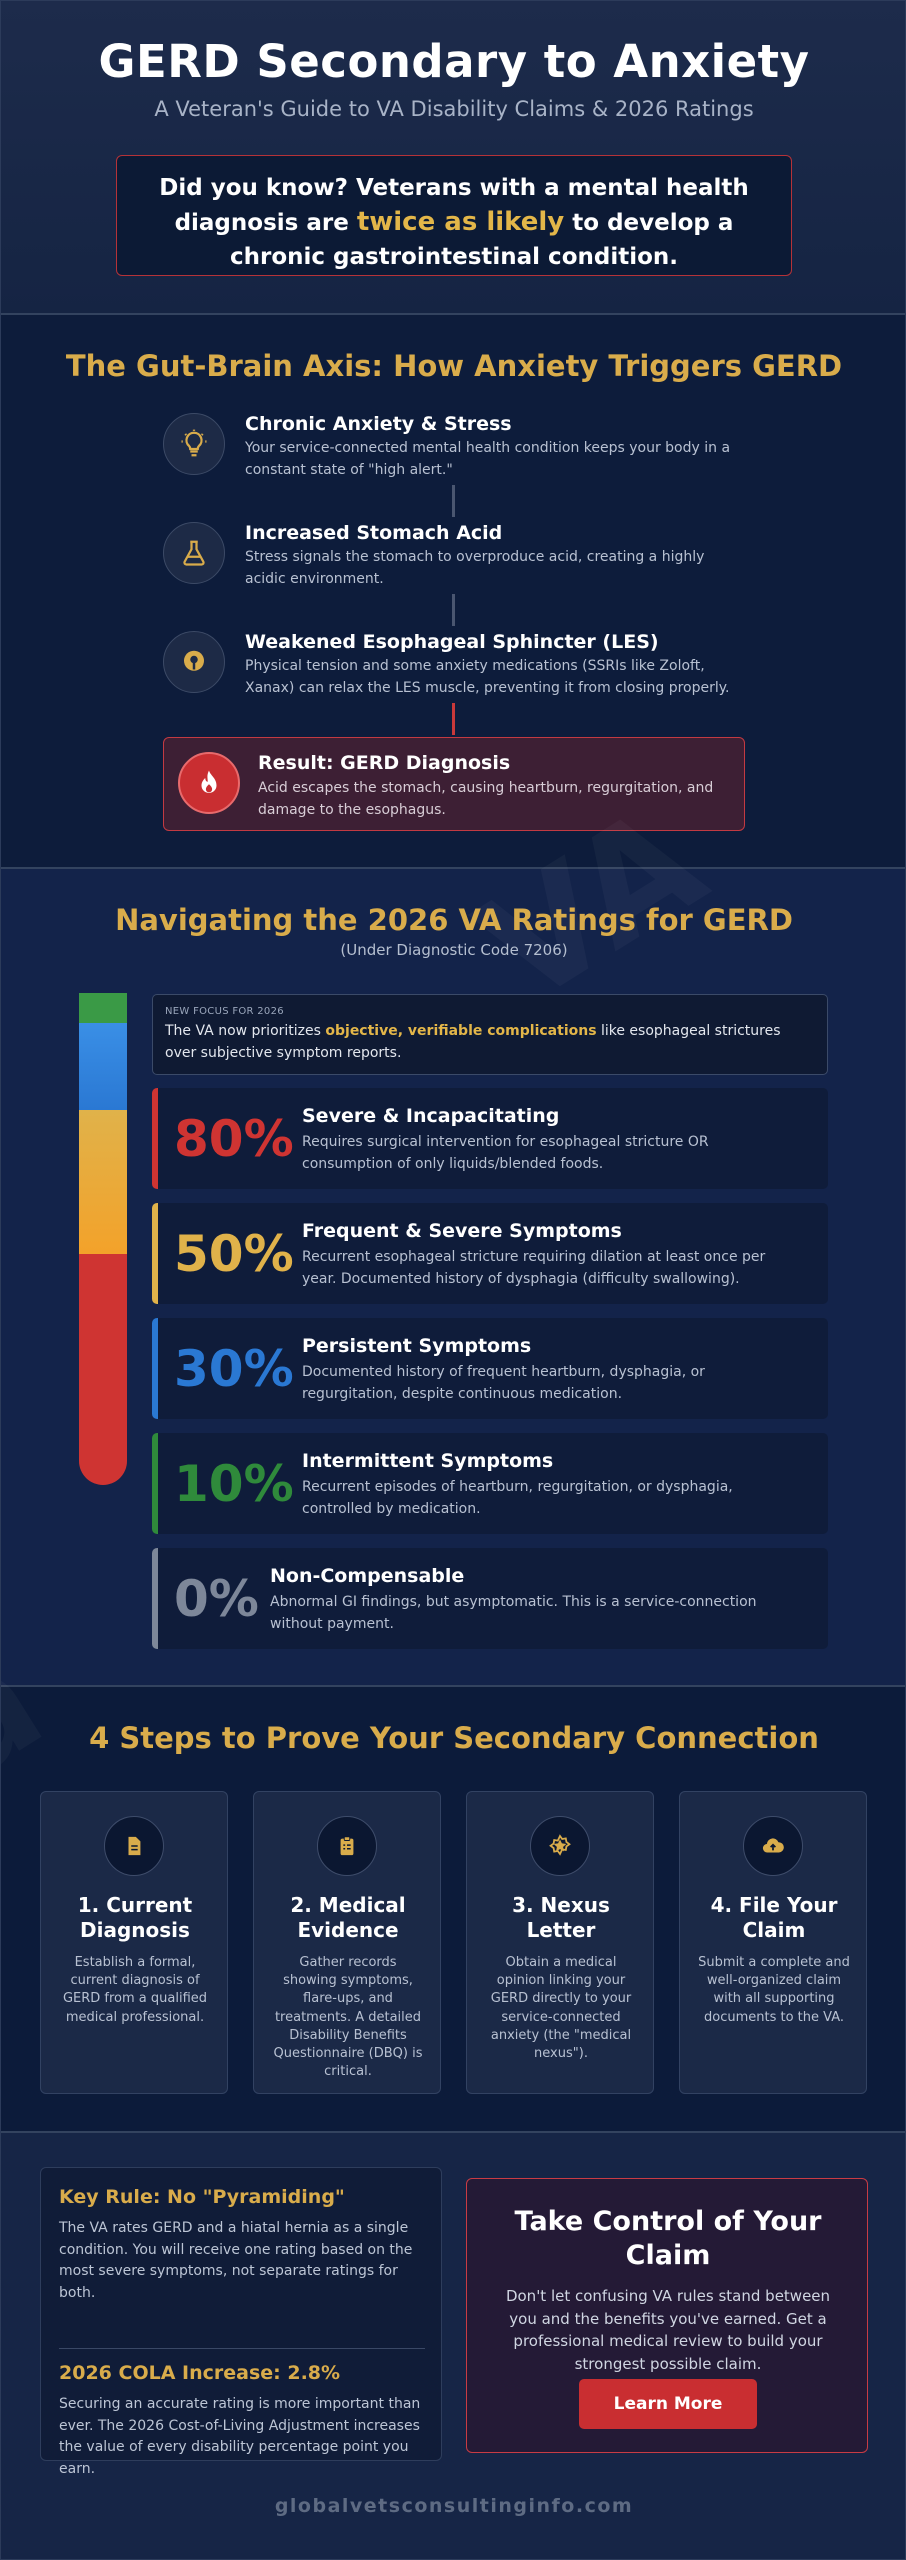  What do you see at coordinates (384, 763) in the screenshot?
I see `result-title: Result: GERD Diagnosis` at bounding box center [384, 763].